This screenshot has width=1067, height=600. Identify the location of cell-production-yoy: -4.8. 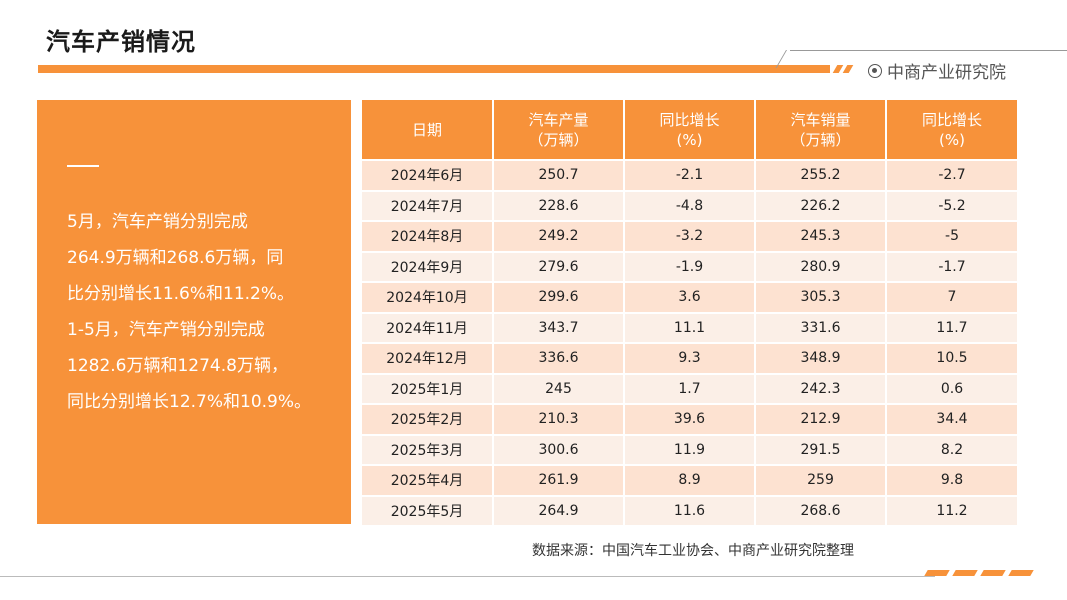
(690, 206).